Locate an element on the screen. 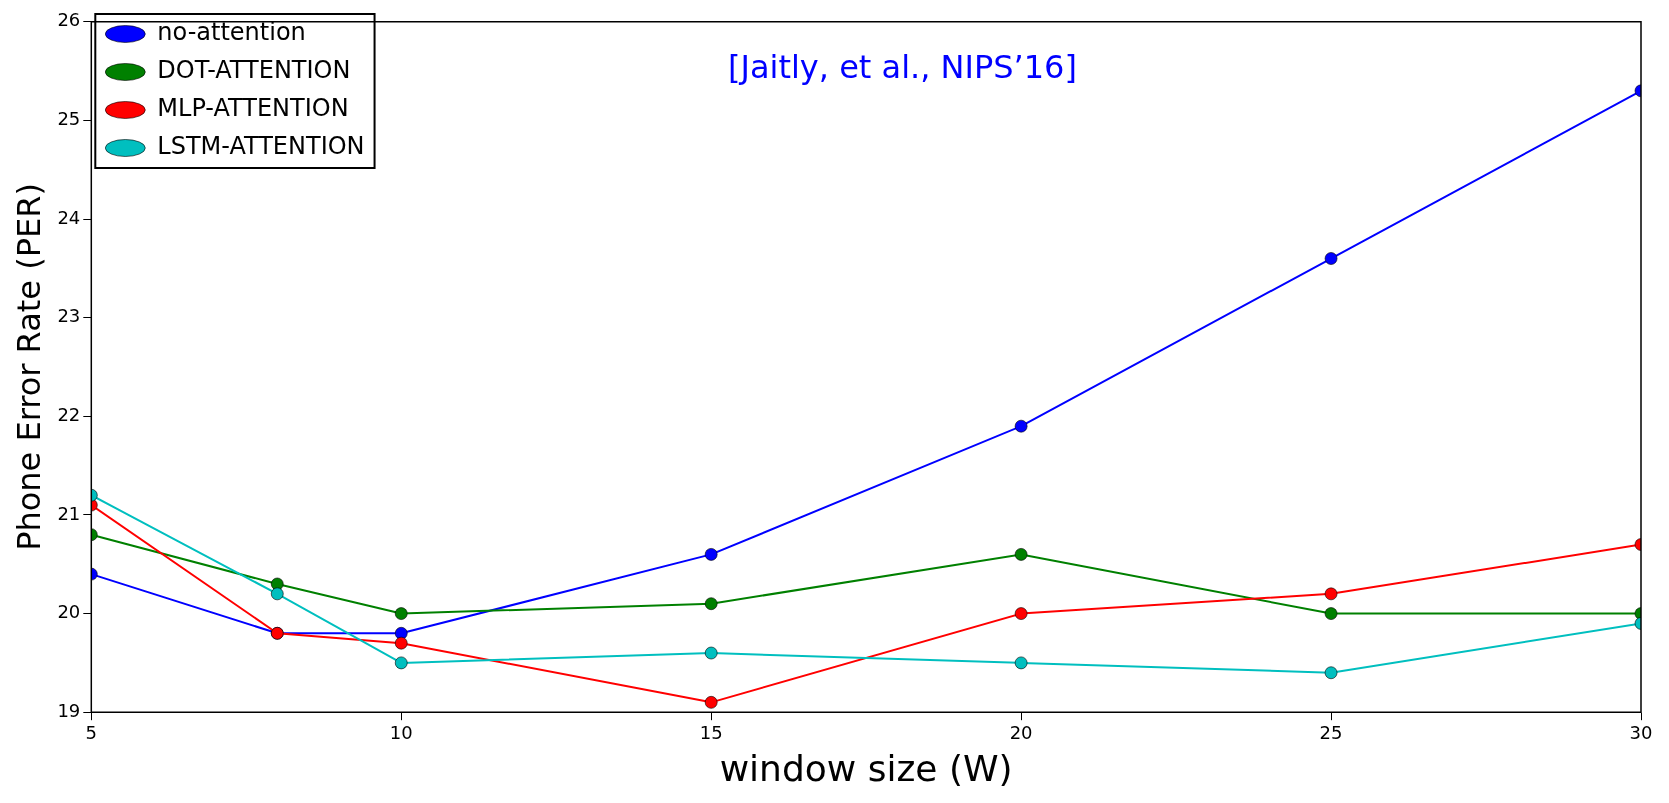  legend-label: DOT-ATTENTION is located at coordinates (254, 70).